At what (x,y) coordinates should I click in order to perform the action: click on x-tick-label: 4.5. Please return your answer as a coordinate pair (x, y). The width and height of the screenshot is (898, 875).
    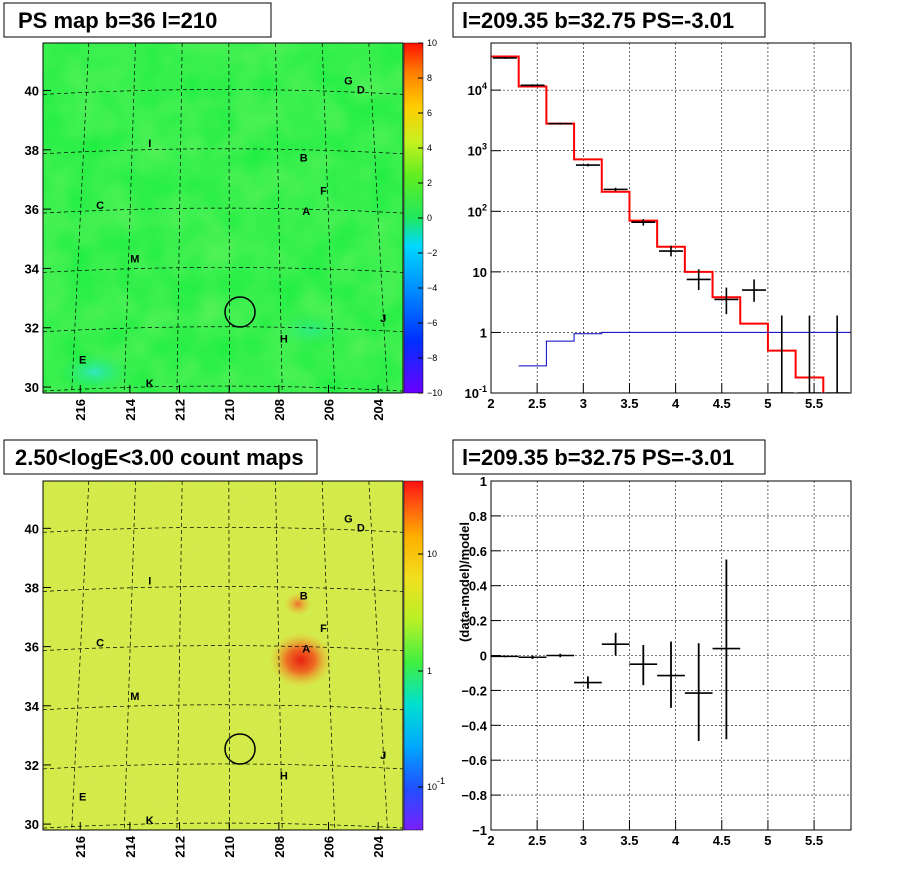
    Looking at the image, I should click on (722, 840).